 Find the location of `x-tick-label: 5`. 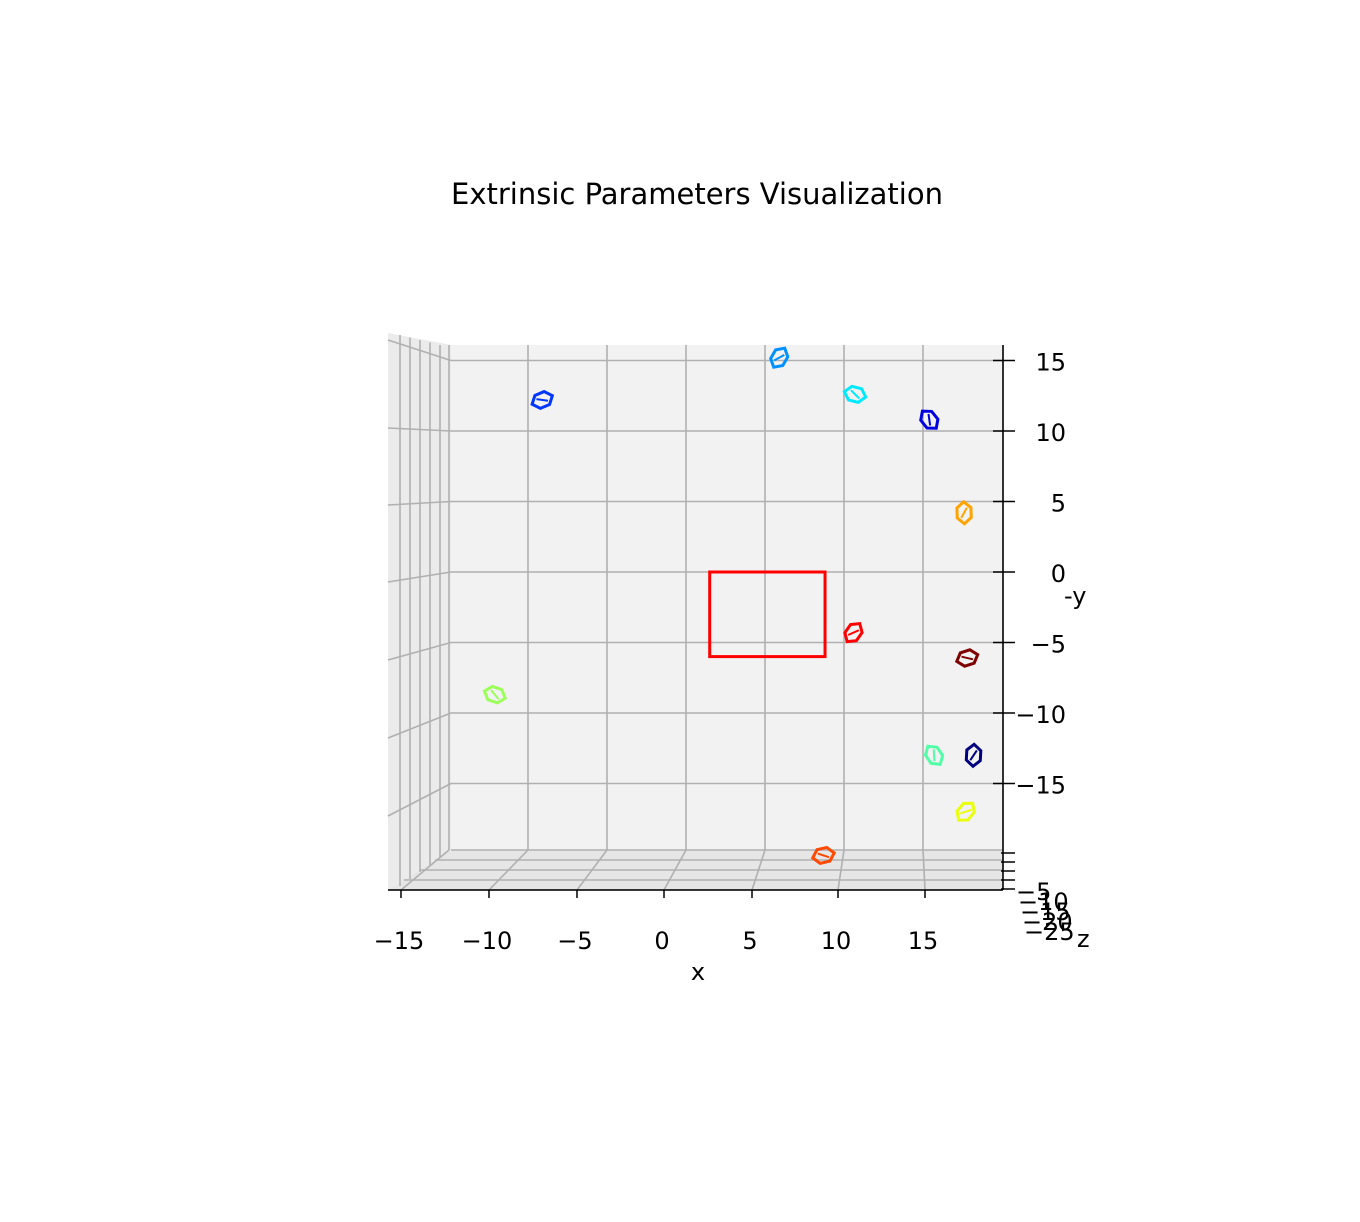

x-tick-label: 5 is located at coordinates (749, 941).